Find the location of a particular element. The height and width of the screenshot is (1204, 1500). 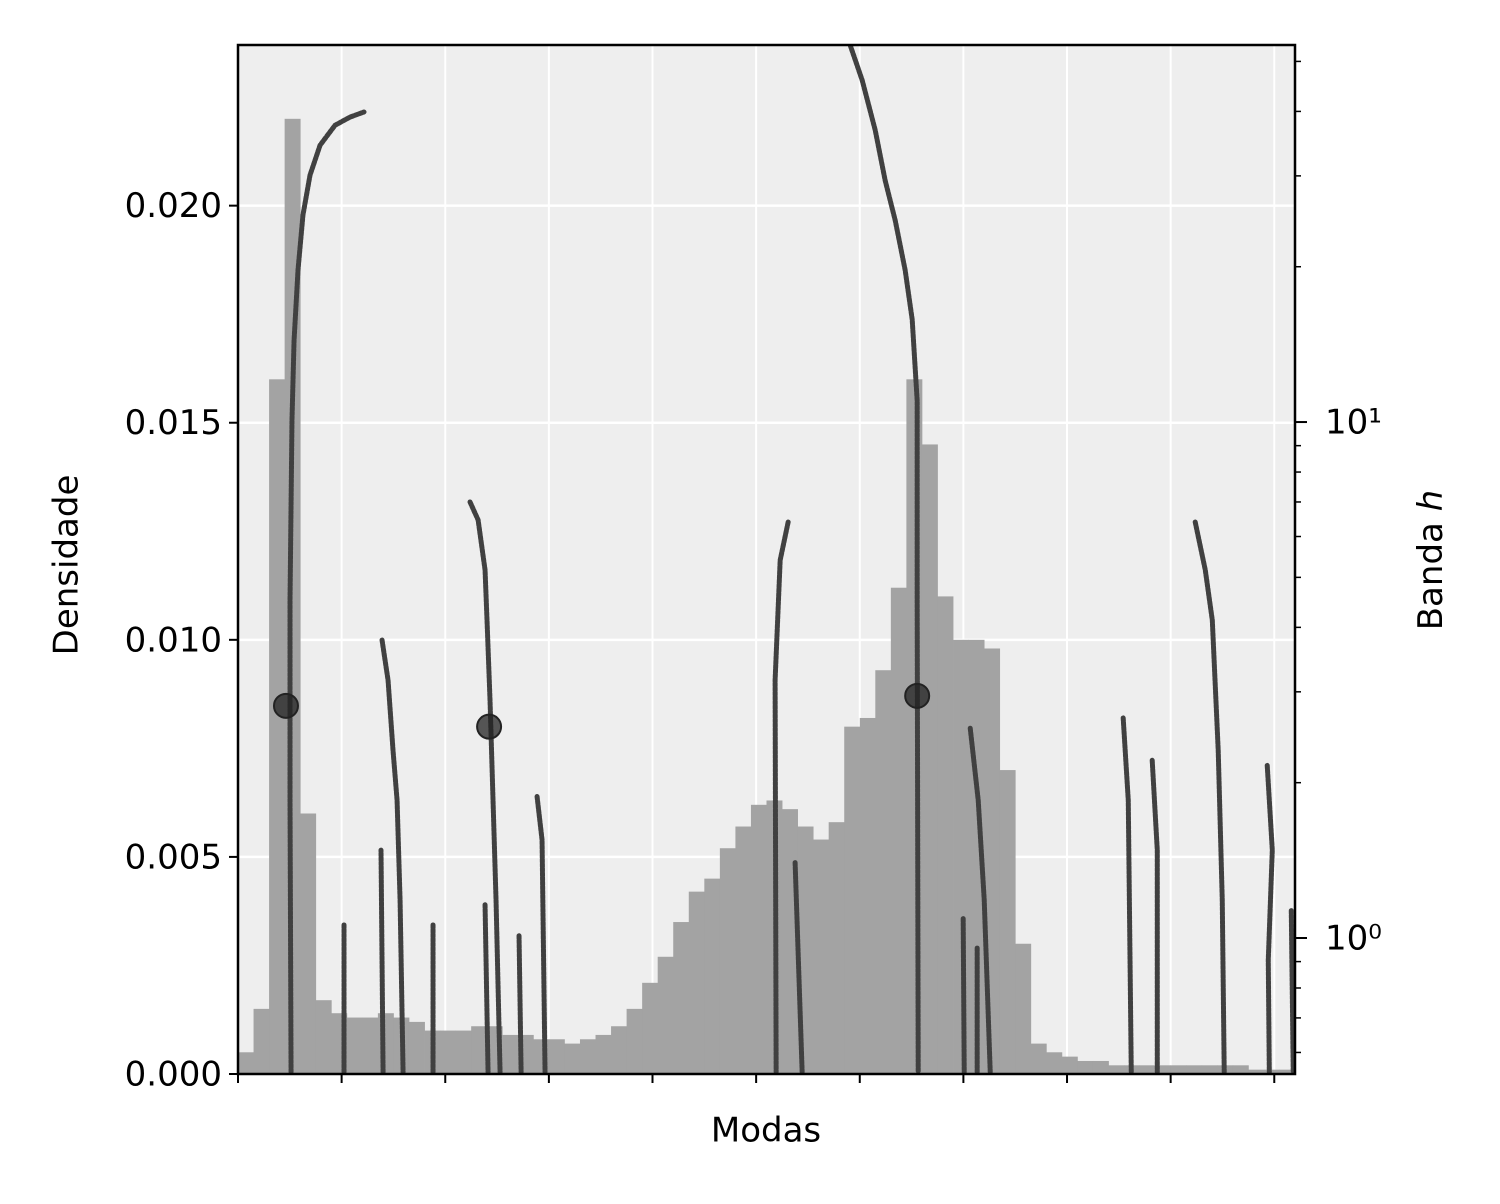

y-tick-label: 0.020 is located at coordinates (173, 206).